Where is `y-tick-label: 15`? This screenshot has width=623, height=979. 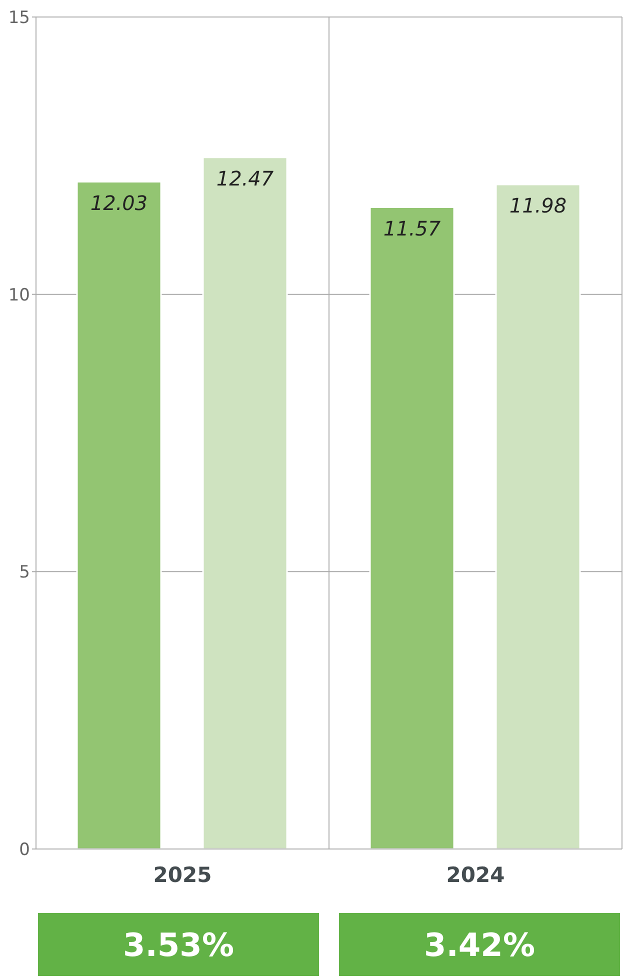 y-tick-label: 15 is located at coordinates (19, 18).